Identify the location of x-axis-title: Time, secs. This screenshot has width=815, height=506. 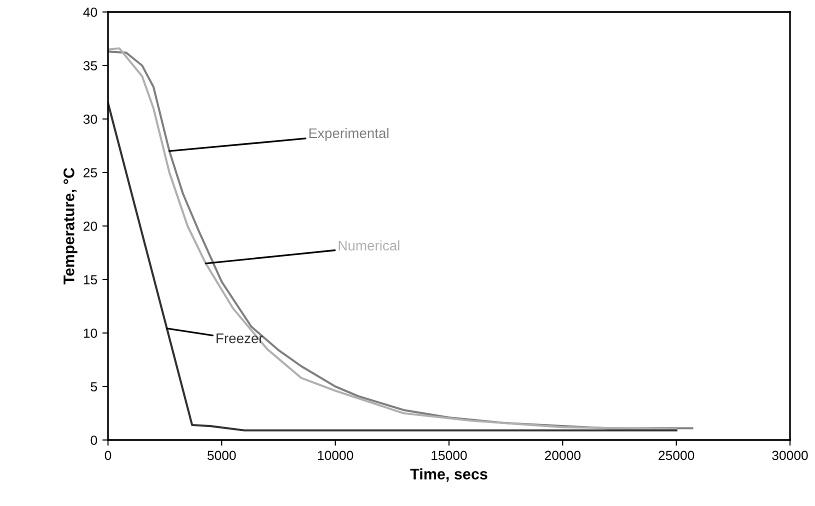
(449, 475).